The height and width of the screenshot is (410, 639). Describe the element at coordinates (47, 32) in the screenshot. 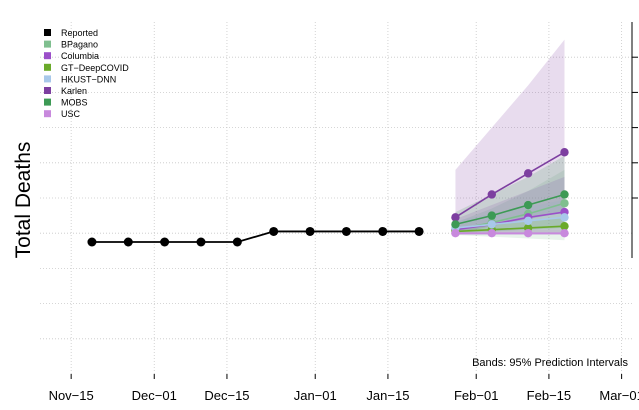

I see `legend-swatch-reported` at that location.